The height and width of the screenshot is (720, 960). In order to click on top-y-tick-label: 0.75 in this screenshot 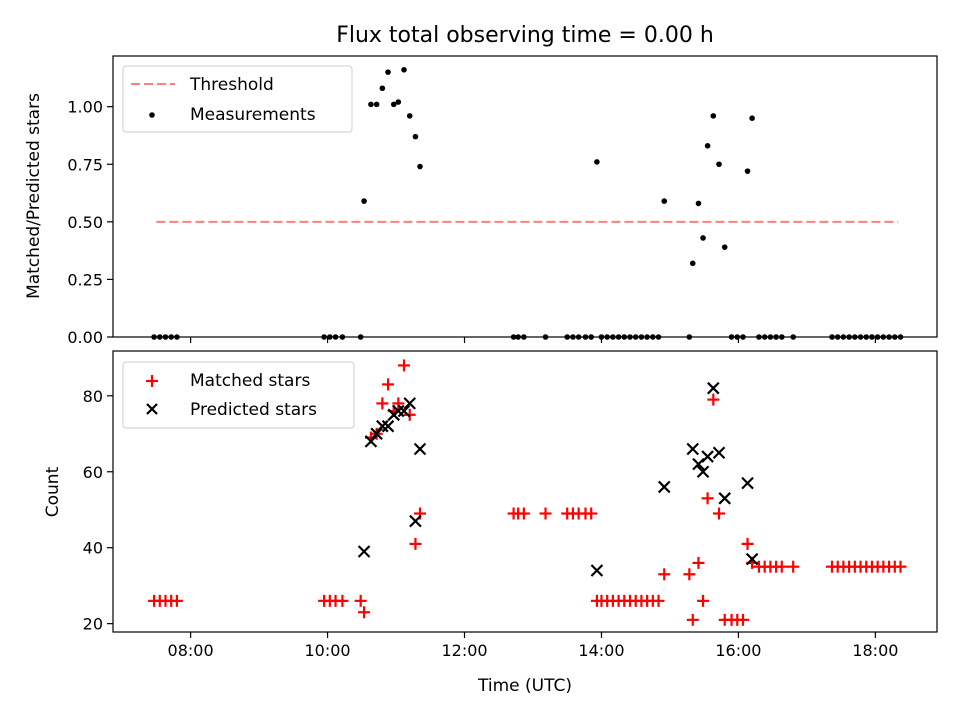, I will do `click(85, 164)`.